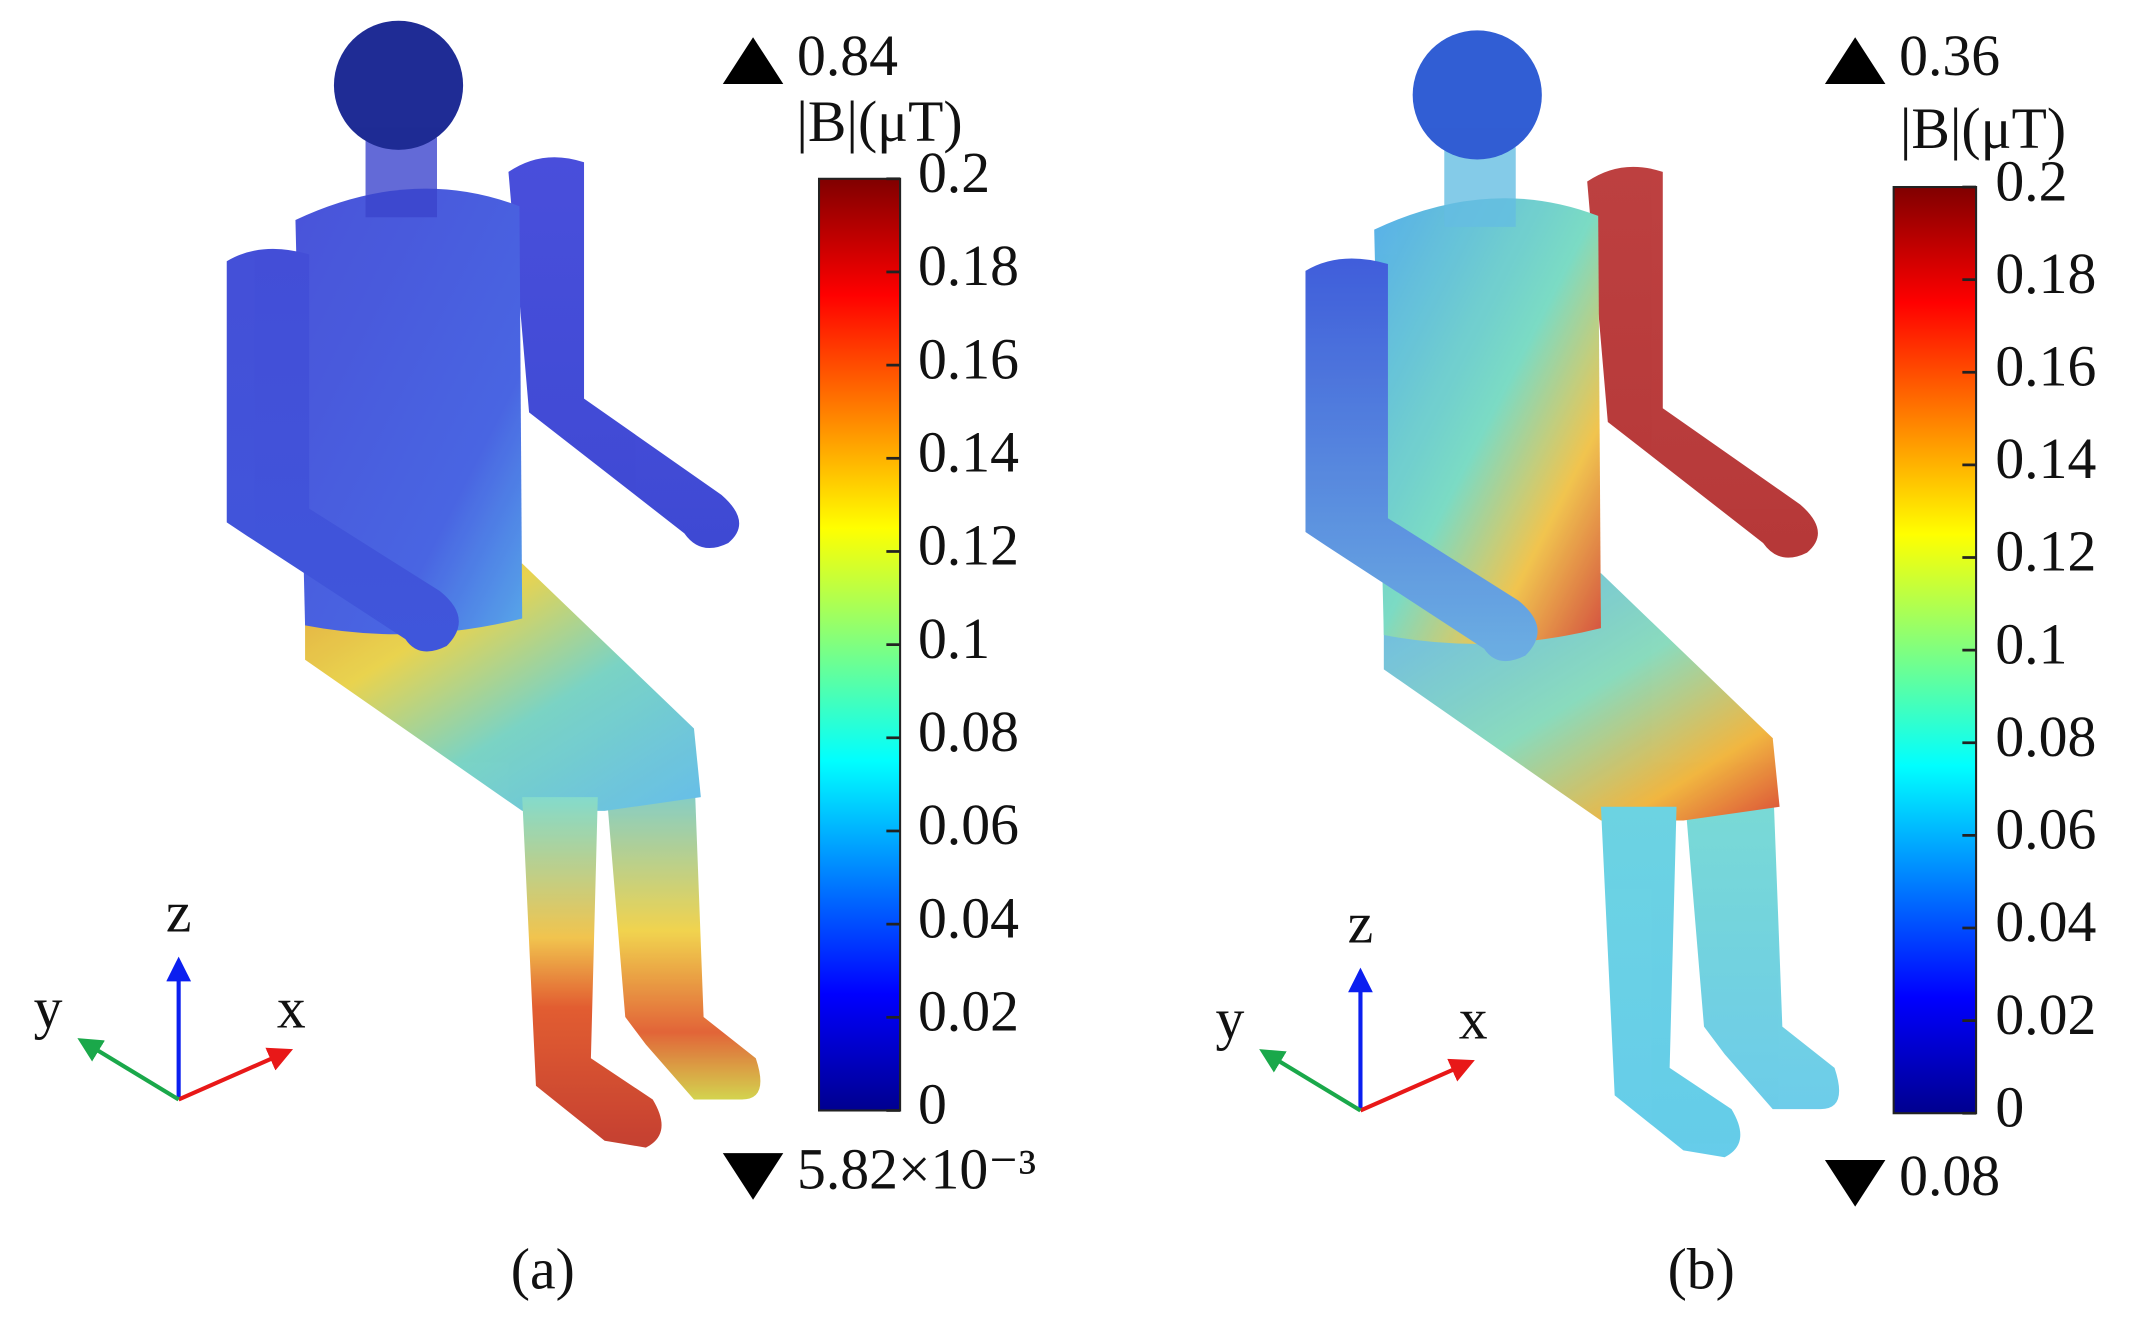 This screenshot has height=1325, width=2141. Describe the element at coordinates (543, 1270) in the screenshot. I see `panel-caption: (a)` at that location.